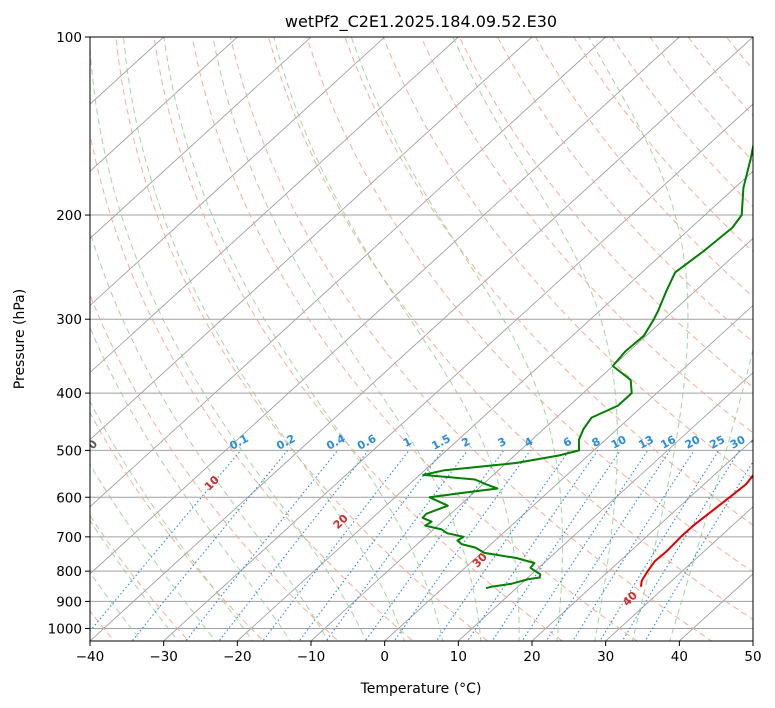 The width and height of the screenshot is (775, 708). What do you see at coordinates (421, 22) in the screenshot?
I see `chart-title: wetPf2_C2E1.2025.184.09.52.E30` at bounding box center [421, 22].